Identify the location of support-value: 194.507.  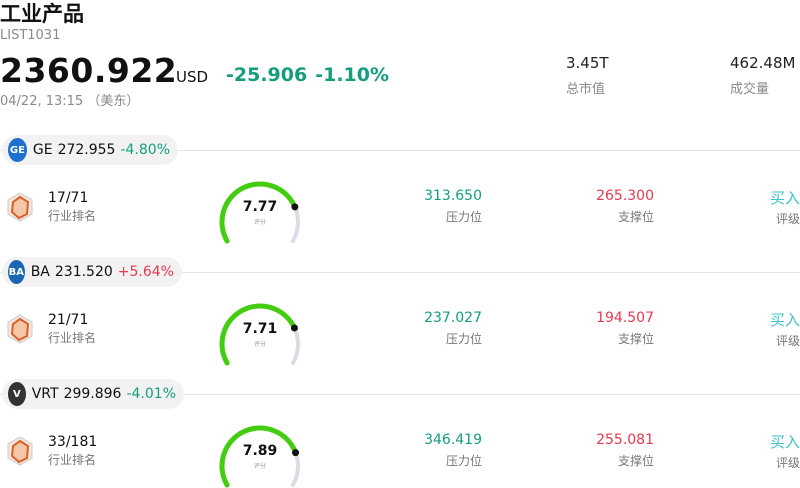
(625, 318).